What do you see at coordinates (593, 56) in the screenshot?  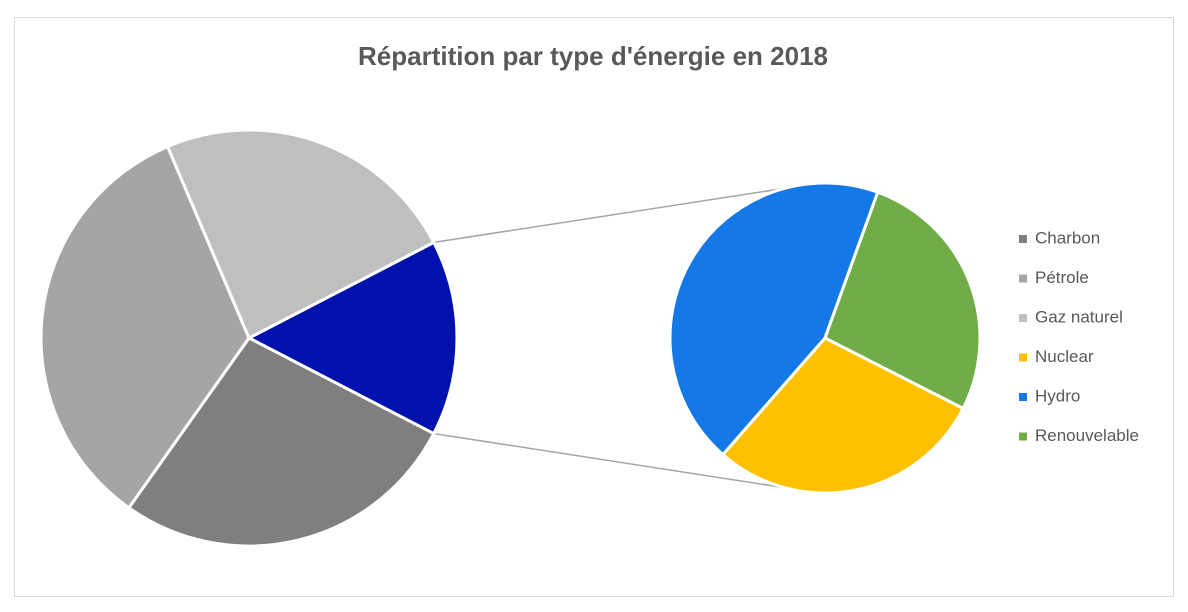 I see `chart-title: Répartition par type d'énergie en 2018` at bounding box center [593, 56].